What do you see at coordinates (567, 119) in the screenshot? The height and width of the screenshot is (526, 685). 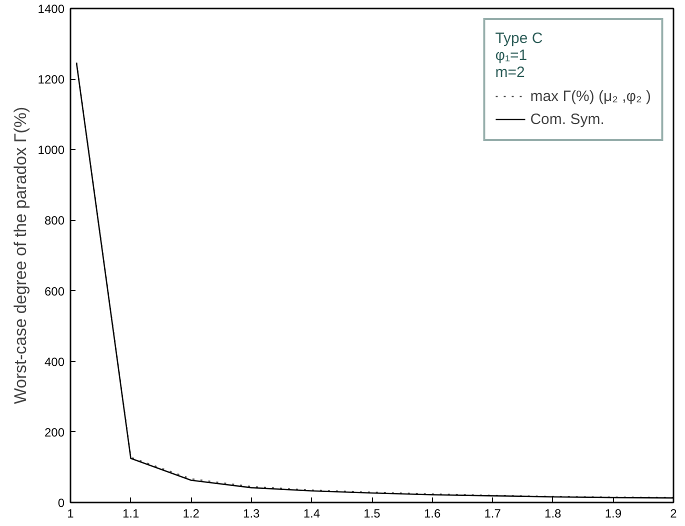 I see `legend-label: Com. Sym.` at bounding box center [567, 119].